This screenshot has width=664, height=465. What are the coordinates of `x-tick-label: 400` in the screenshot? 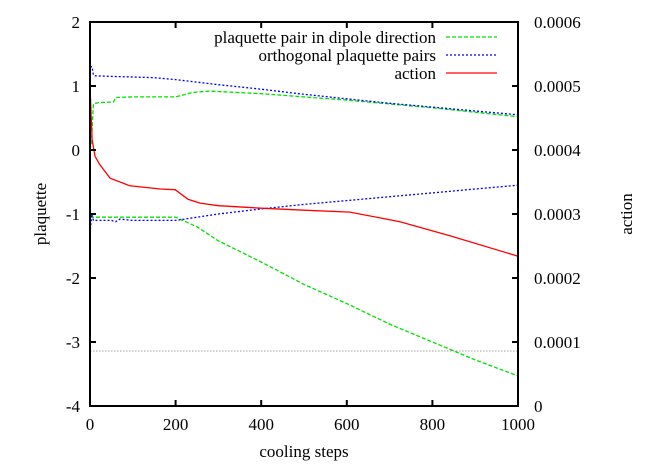 It's located at (261, 424).